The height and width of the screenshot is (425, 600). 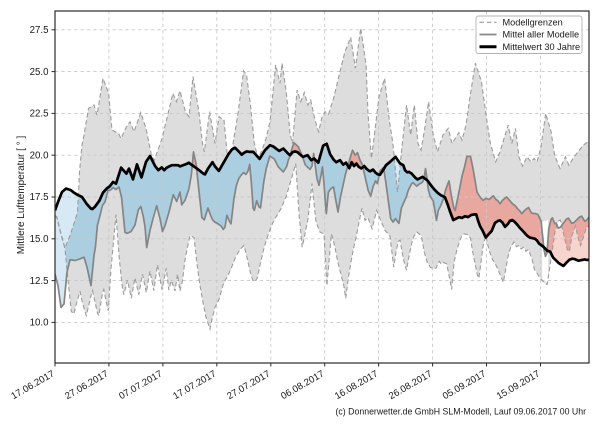 What do you see at coordinates (39, 155) in the screenshot?
I see `svg-text: 20.0` at bounding box center [39, 155].